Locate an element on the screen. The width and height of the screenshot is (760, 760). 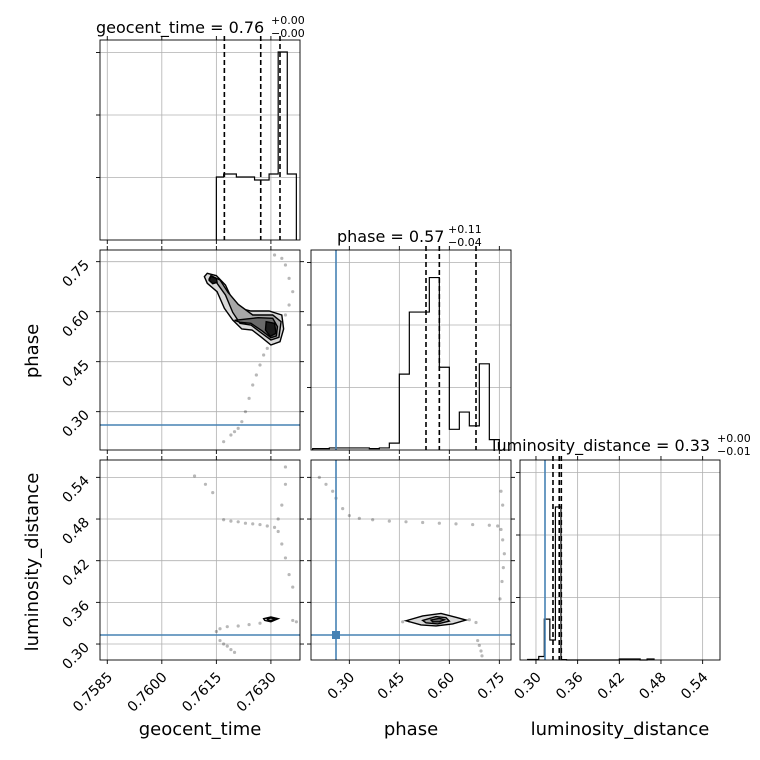
y-axis-label-phase: phase is located at coordinates (32, 351).